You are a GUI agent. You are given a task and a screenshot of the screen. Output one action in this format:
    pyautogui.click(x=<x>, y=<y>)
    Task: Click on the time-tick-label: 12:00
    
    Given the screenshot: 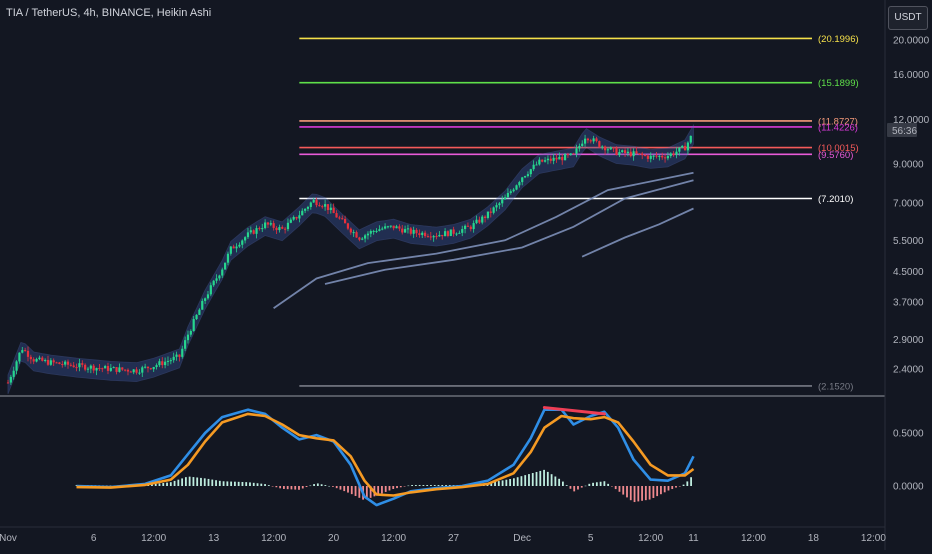 What is the action you would take?
    pyautogui.click(x=153, y=538)
    